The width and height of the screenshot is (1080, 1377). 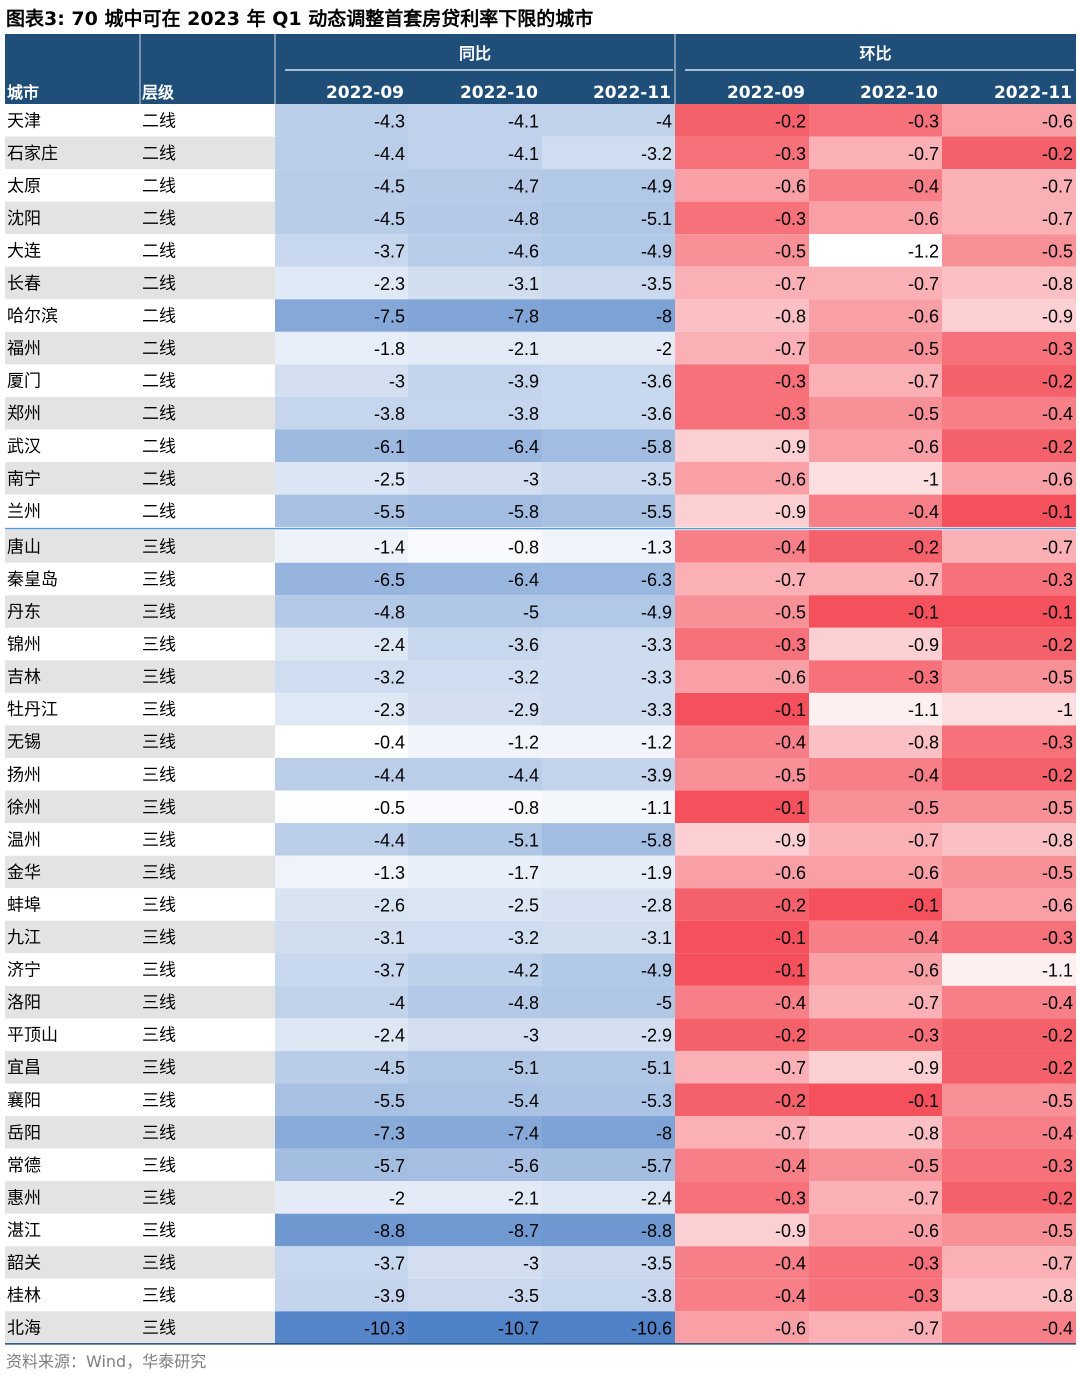 I want to click on table-row: 郑州 二线 -3.8 -3.8 -3.6 -0.3 -0.5 -0.4, so click(x=540, y=413).